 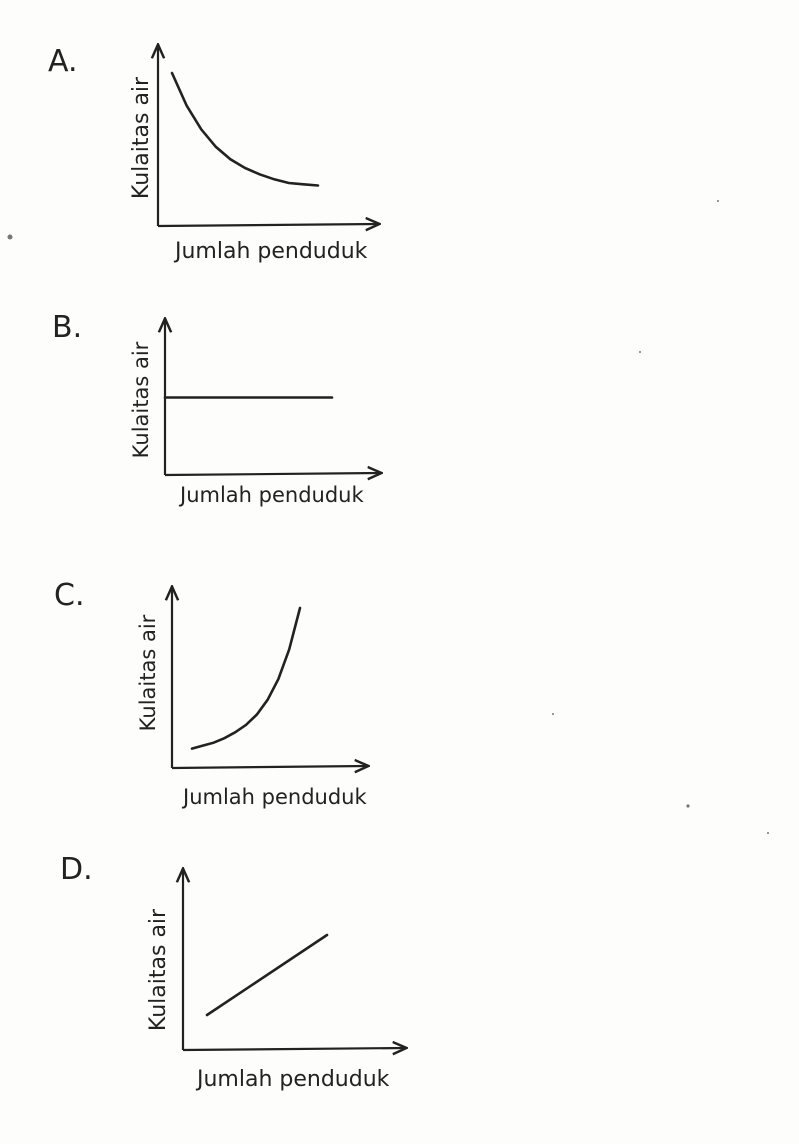 I want to click on option-a-graph: Kulaitas air Jumlah penduduk, so click(x=274, y=151).